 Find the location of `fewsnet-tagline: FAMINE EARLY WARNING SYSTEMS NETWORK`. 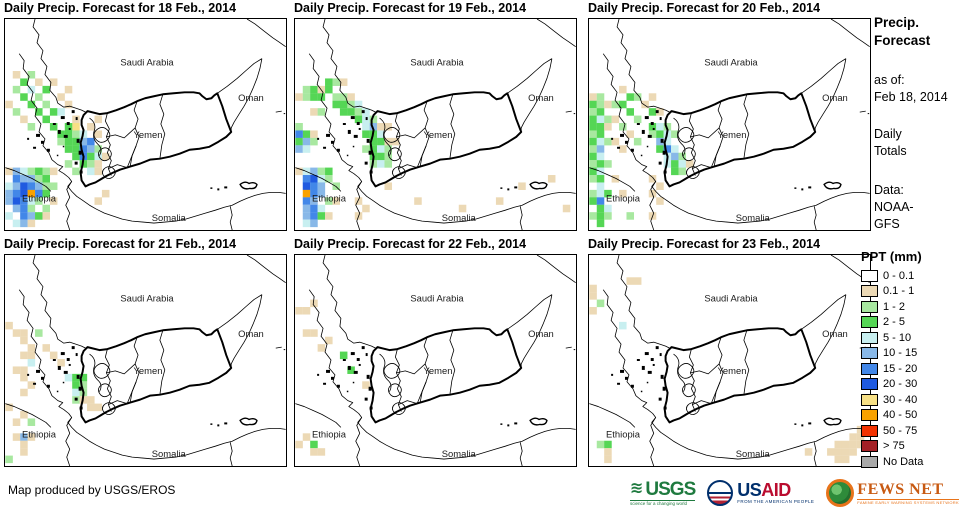

fewsnet-tagline: FAMINE EARLY WARNING SYSTEMS NETWORK is located at coordinates (908, 502).